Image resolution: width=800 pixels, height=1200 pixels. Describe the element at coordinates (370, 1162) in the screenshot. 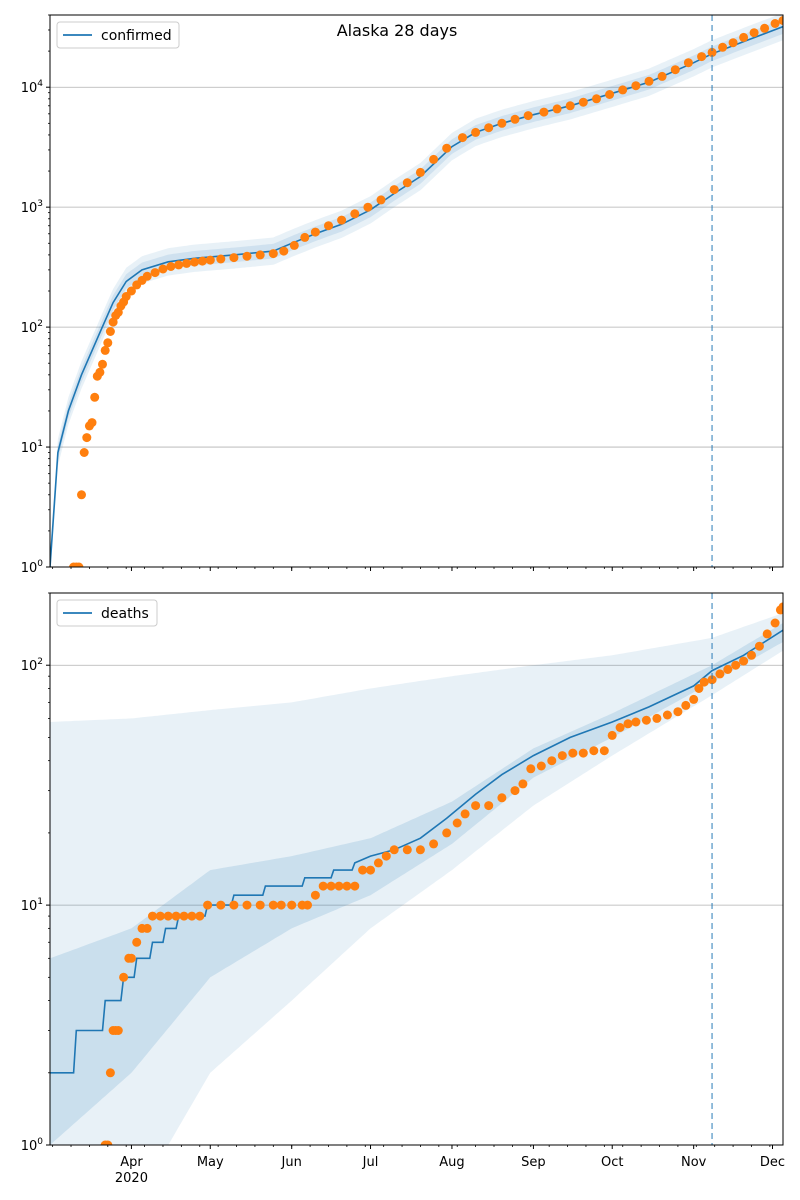

I see `x-tick-label: Jul` at that location.